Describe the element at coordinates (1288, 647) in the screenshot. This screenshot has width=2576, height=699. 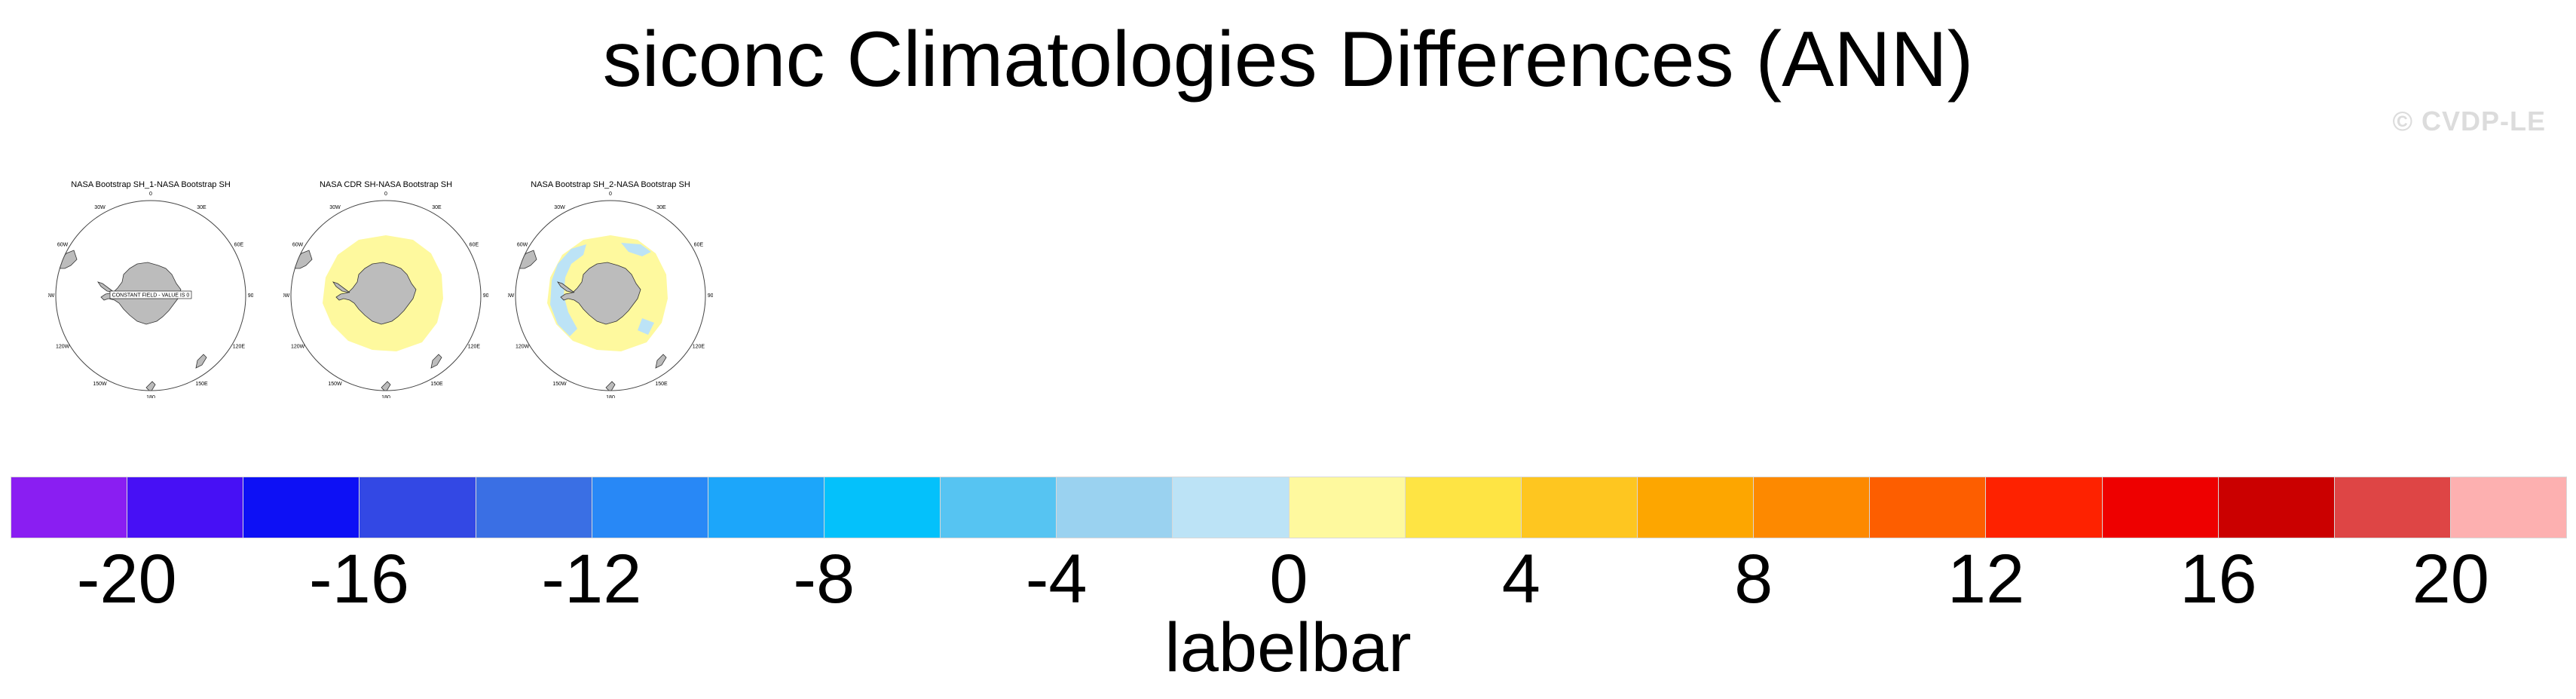
I see `labelbar-title: labelbar` at that location.